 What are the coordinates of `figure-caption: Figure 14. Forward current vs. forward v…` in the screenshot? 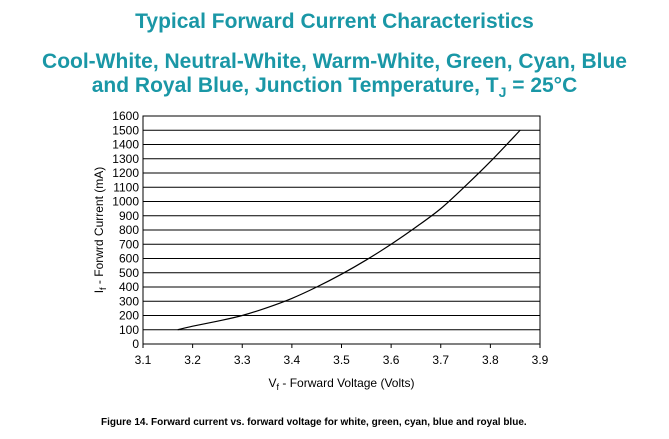 It's located at (314, 422).